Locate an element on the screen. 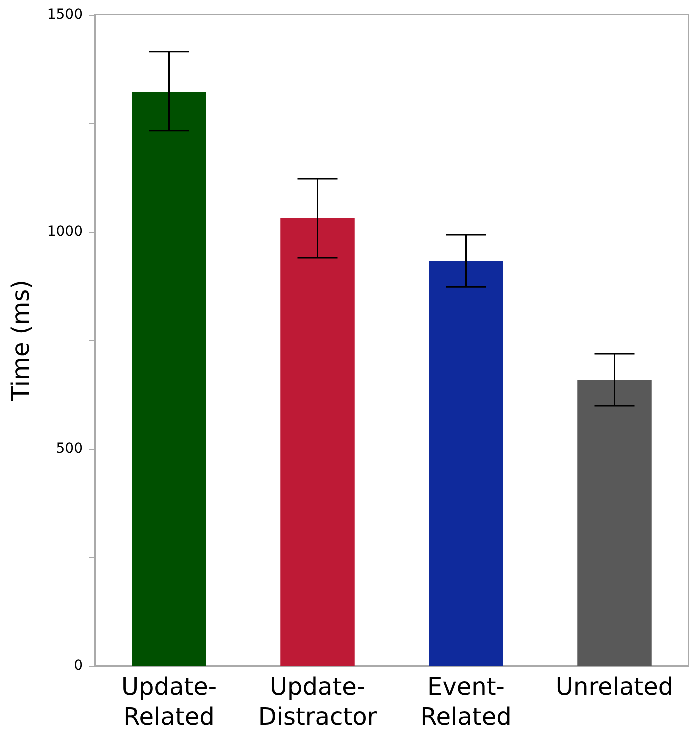 The height and width of the screenshot is (740, 691). y-tick-label: 500 is located at coordinates (69, 449).